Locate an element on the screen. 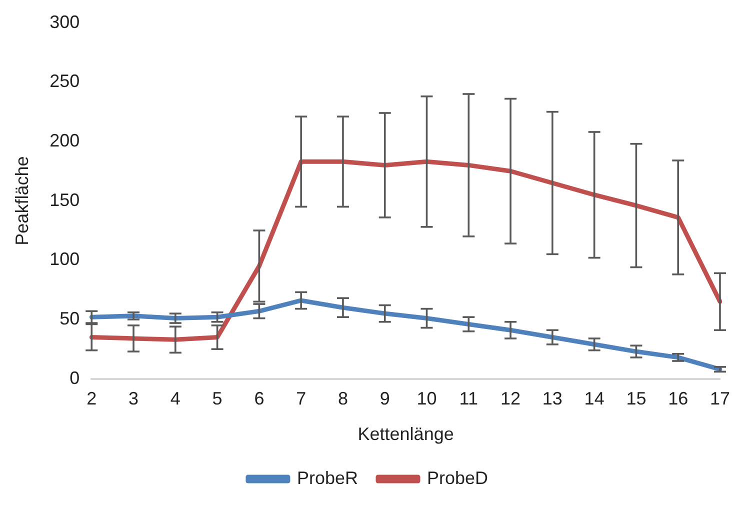  x-tick-label: 11 is located at coordinates (468, 398).